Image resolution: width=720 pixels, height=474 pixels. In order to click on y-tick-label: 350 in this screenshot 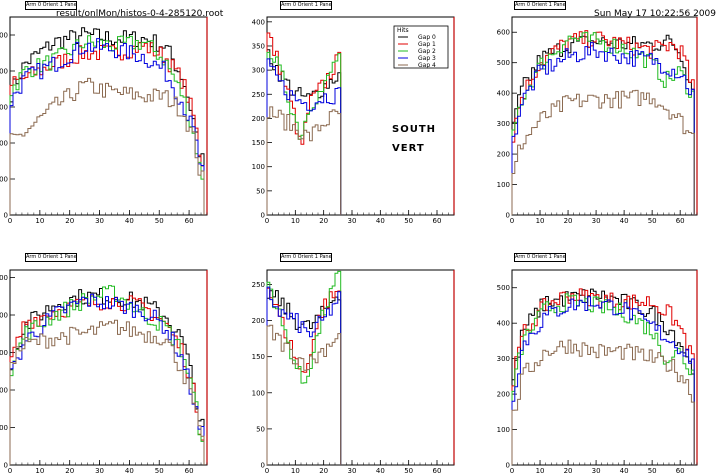, I will do `click(258, 46)`.